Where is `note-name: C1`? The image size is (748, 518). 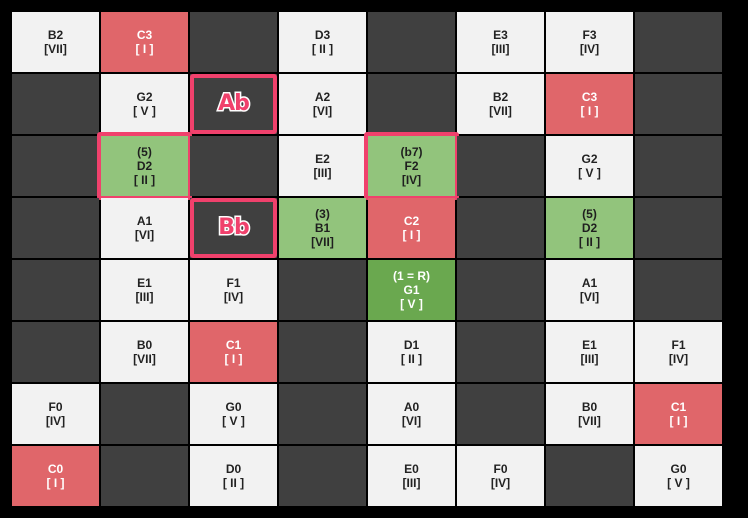
note-name: C1 is located at coordinates (678, 407).